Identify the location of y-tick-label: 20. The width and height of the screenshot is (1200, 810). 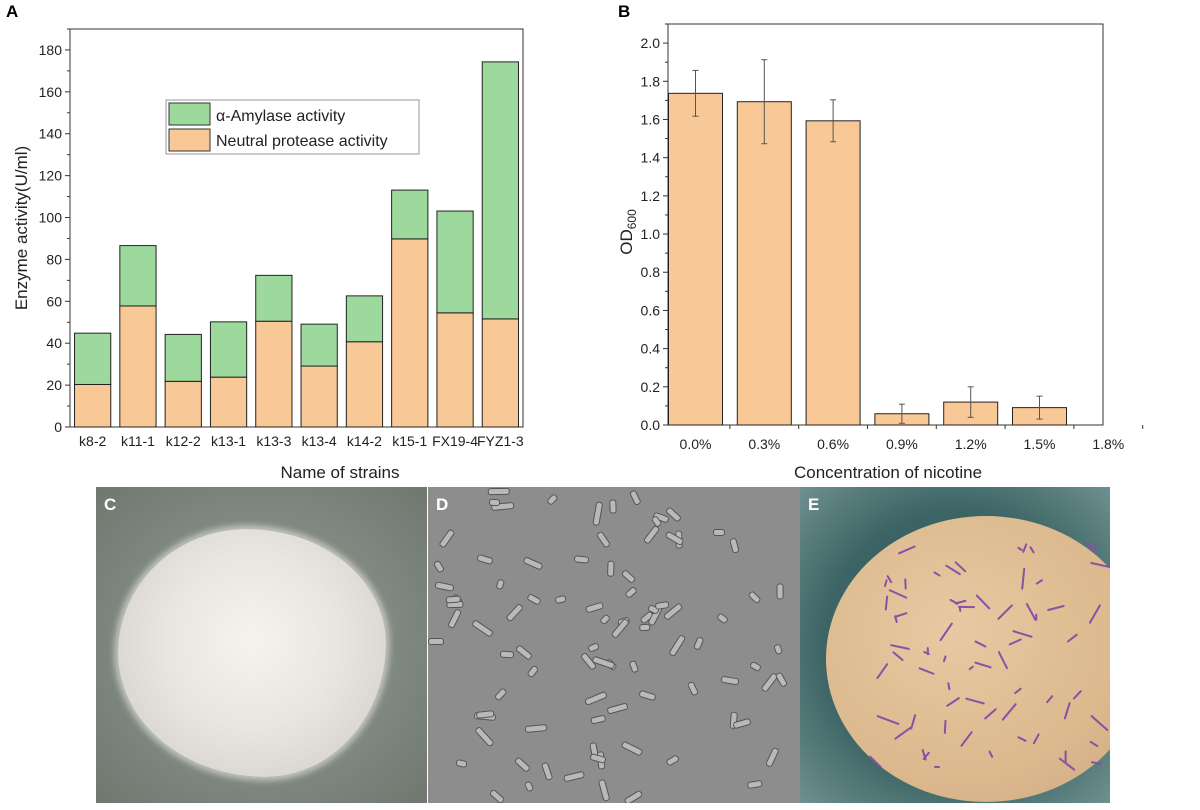
(54, 385).